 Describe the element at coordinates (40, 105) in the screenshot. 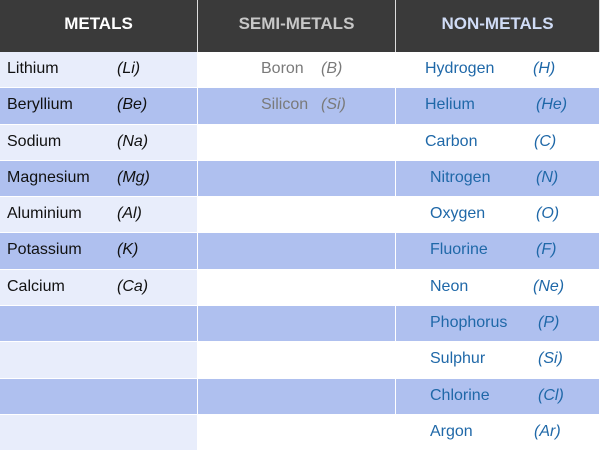

I see `metal-element-name: Beryllium` at that location.